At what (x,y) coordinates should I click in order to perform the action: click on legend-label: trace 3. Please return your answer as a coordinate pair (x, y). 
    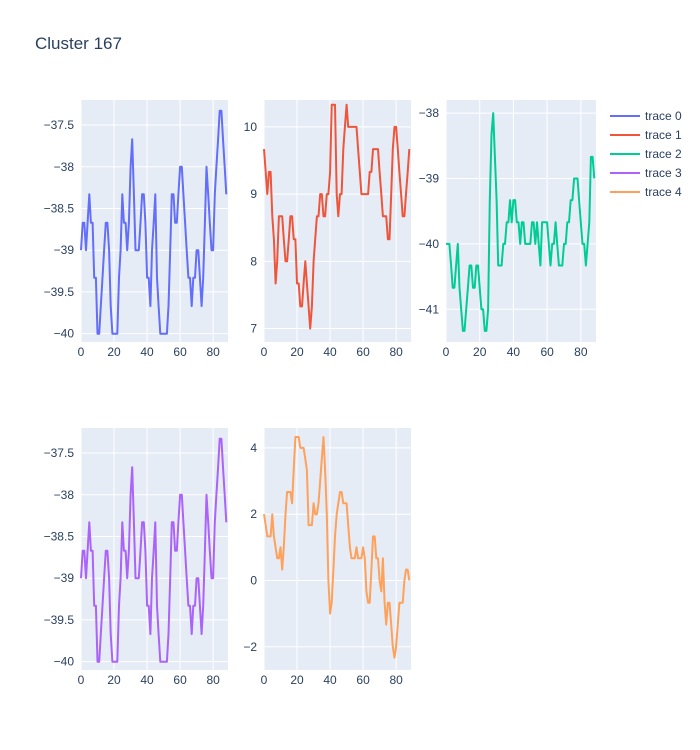
    Looking at the image, I should click on (663, 172).